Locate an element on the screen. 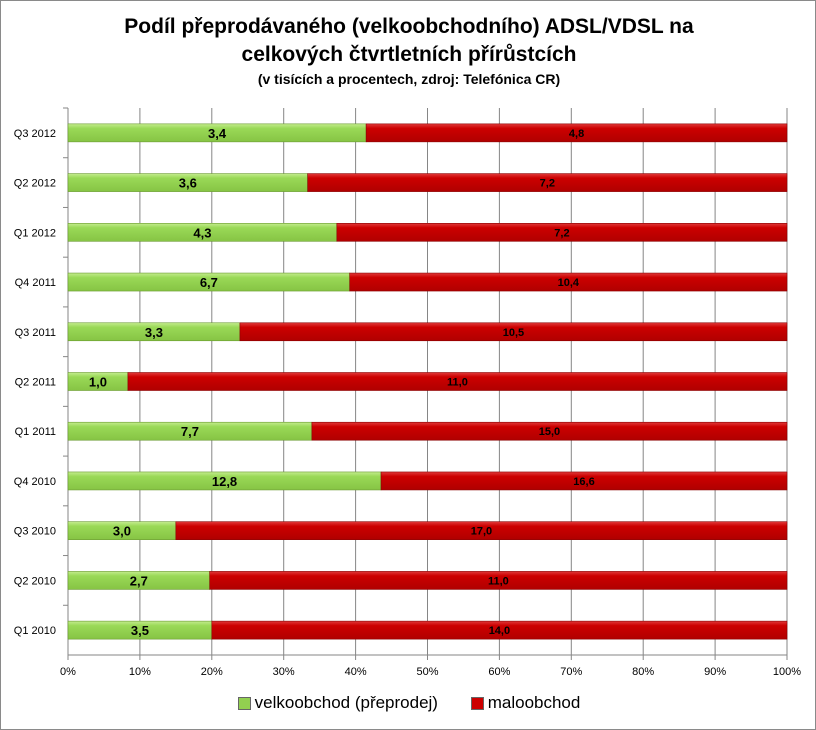 The image size is (816, 730). legend-swatch-green is located at coordinates (244, 703).